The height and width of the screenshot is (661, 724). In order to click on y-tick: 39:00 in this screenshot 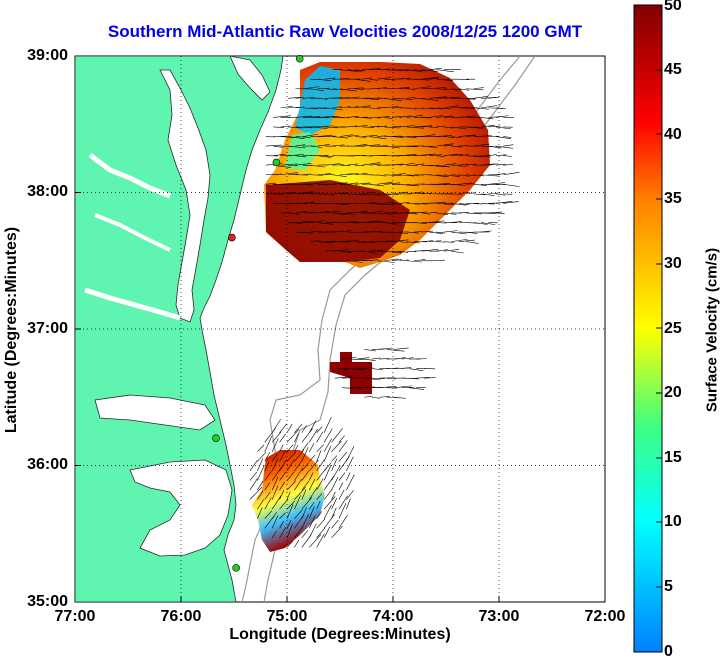, I will do `click(44, 56)`.